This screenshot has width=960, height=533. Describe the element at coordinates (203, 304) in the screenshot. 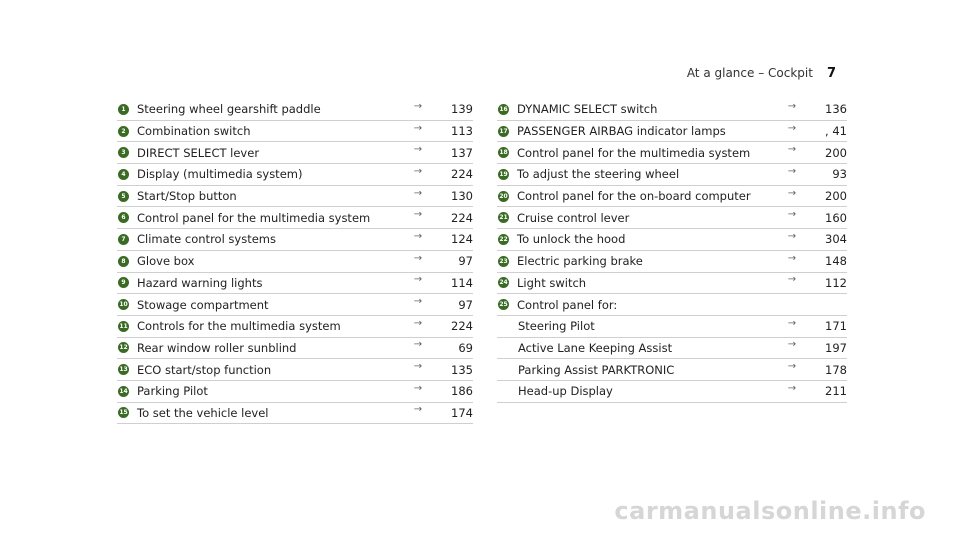

I see `index-label: Stowage compartment` at that location.